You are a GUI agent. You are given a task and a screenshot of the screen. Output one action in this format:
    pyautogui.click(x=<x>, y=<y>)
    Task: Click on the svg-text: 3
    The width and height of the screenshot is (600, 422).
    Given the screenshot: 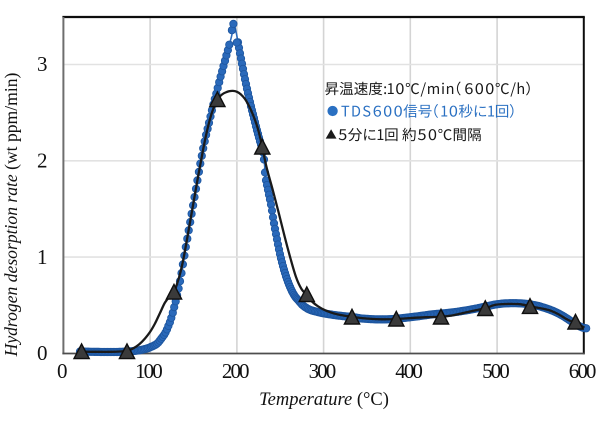 What is the action you would take?
    pyautogui.click(x=42, y=64)
    